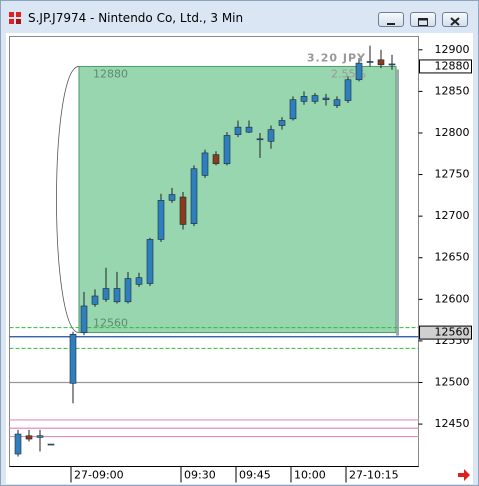 The image size is (479, 486). Describe the element at coordinates (110, 323) in the screenshot. I see `measure-low-label: 12560` at that location.